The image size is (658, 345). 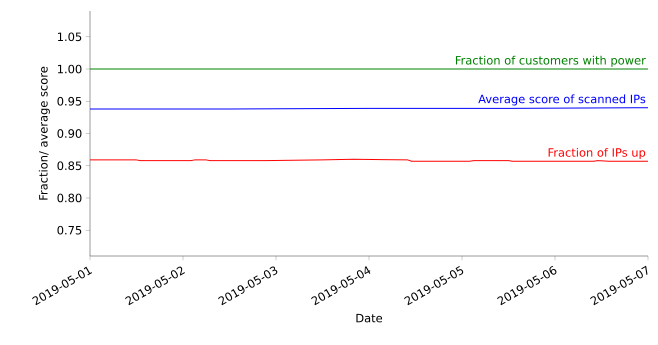 What do you see at coordinates (69, 133) in the screenshot?
I see `y-tick-label: 0.90` at bounding box center [69, 133].